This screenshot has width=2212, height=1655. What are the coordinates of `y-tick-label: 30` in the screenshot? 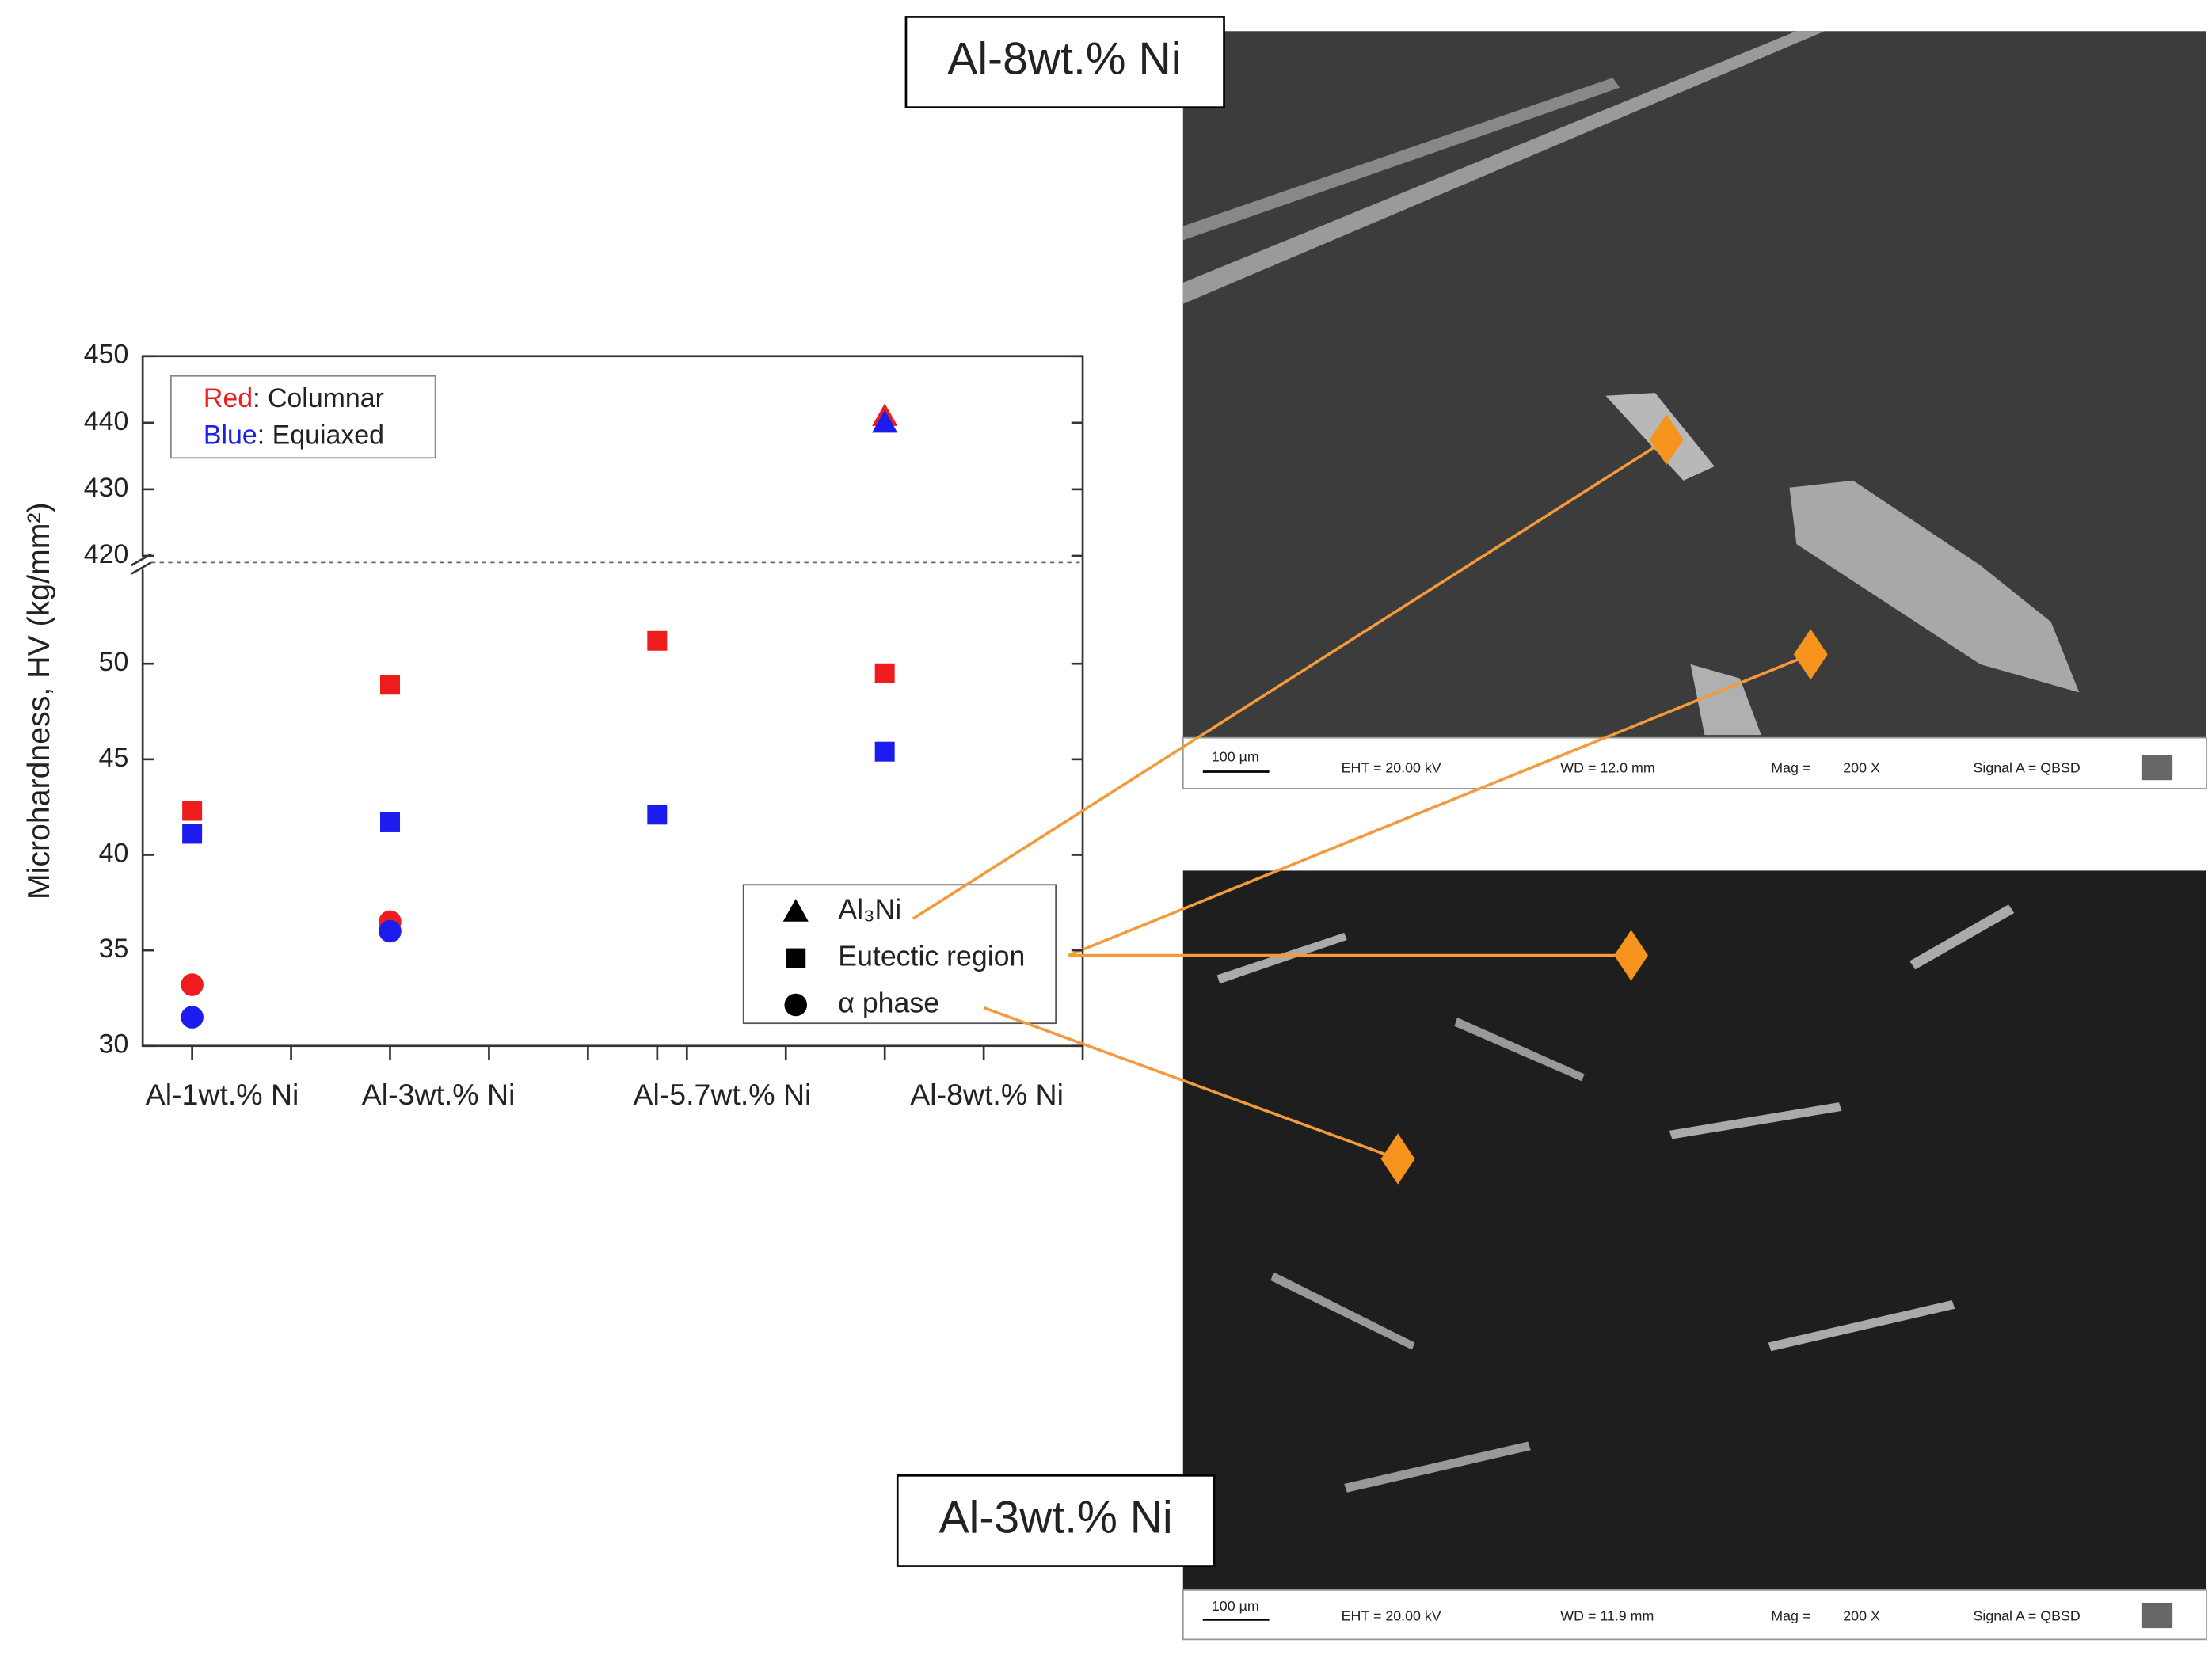 It's located at (114, 1044).